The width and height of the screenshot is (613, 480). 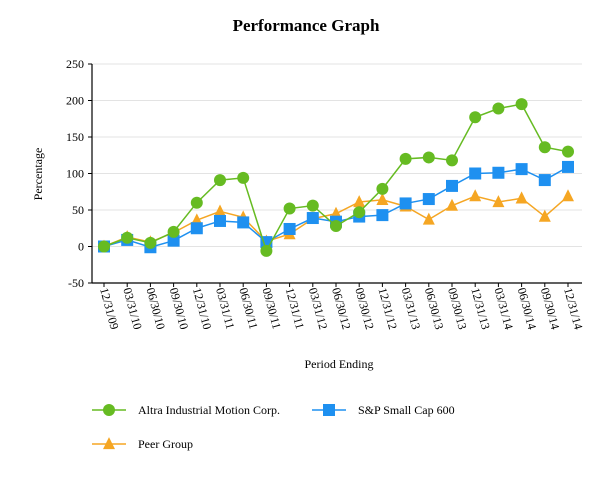 I want to click on x-tick-label: 03/31/10, so click(x=132, y=308).